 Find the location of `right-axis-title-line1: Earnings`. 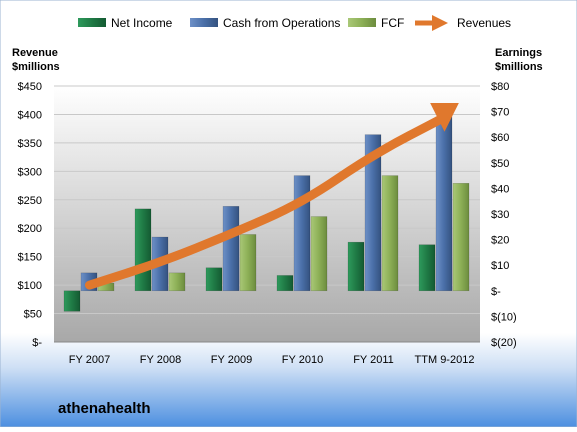

right-axis-title-line1: Earnings is located at coordinates (518, 53).